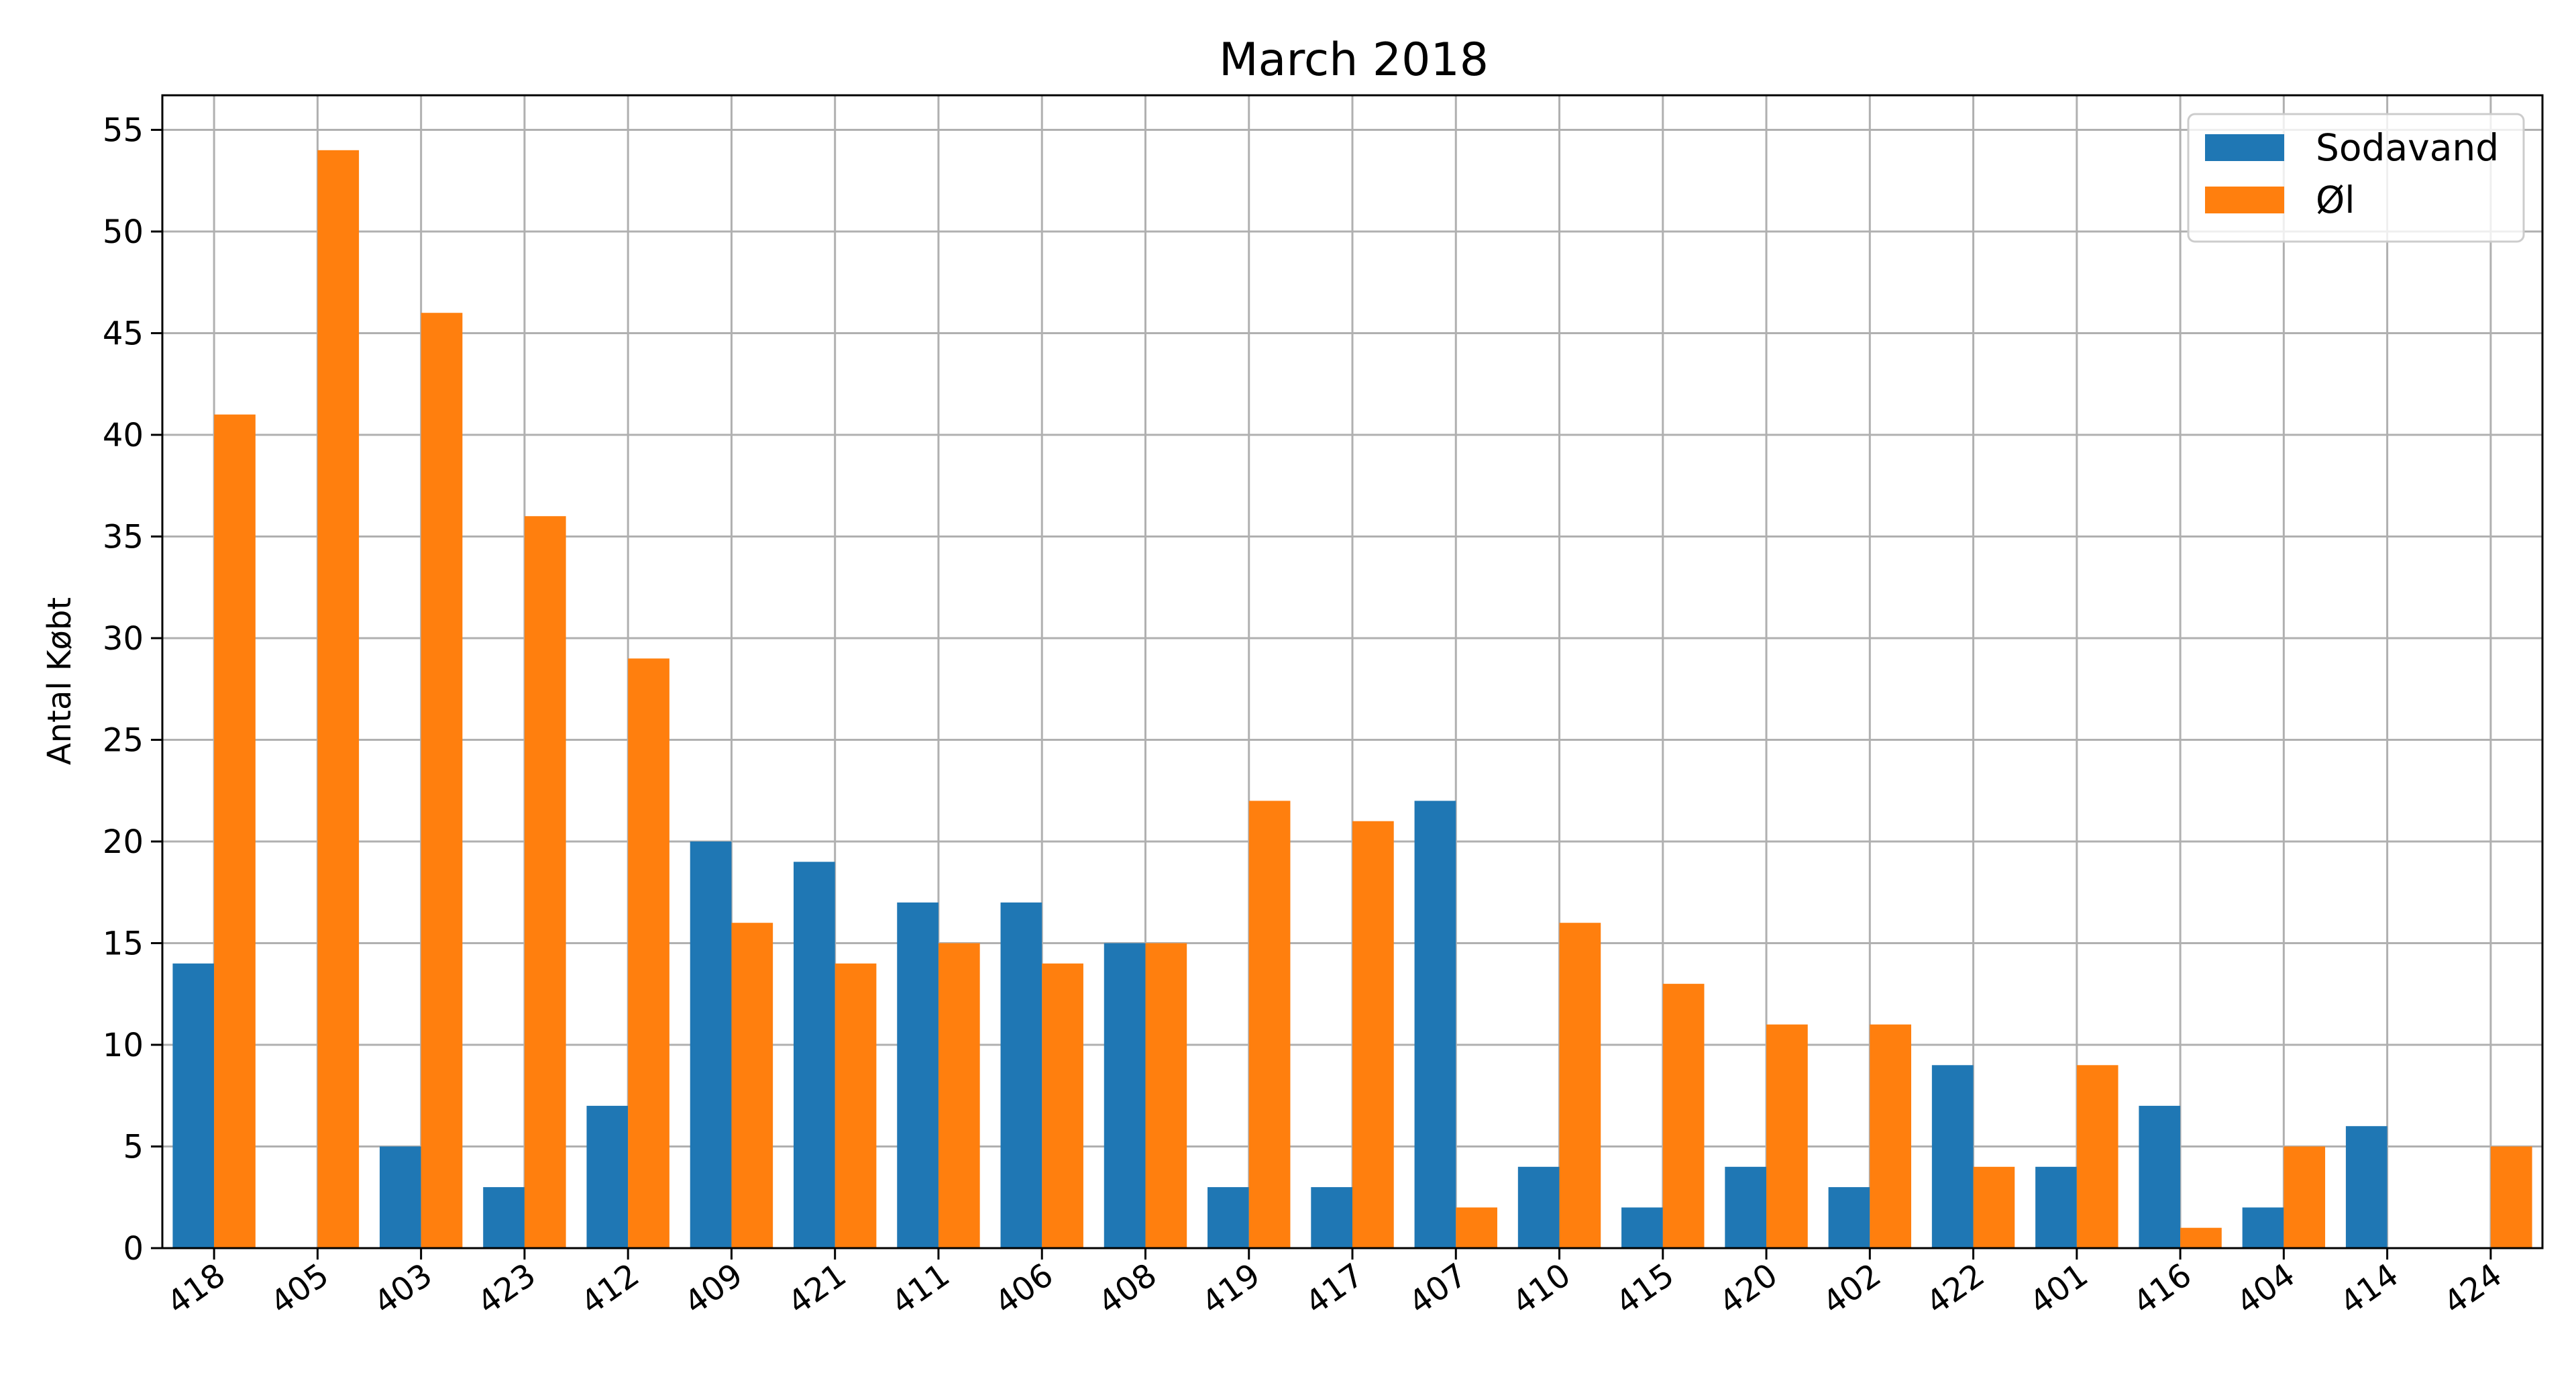 The height and width of the screenshot is (1381, 2576). What do you see at coordinates (133, 1249) in the screenshot?
I see `y-tick-label: 0` at bounding box center [133, 1249].